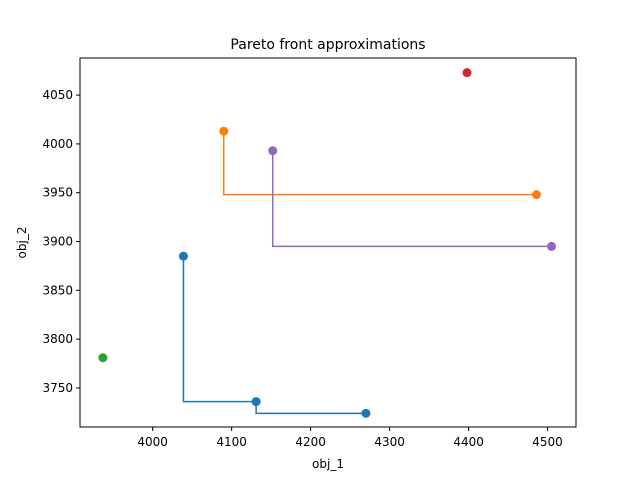  Describe the element at coordinates (22, 243) in the screenshot. I see `y-axis-label: obj_2` at that location.